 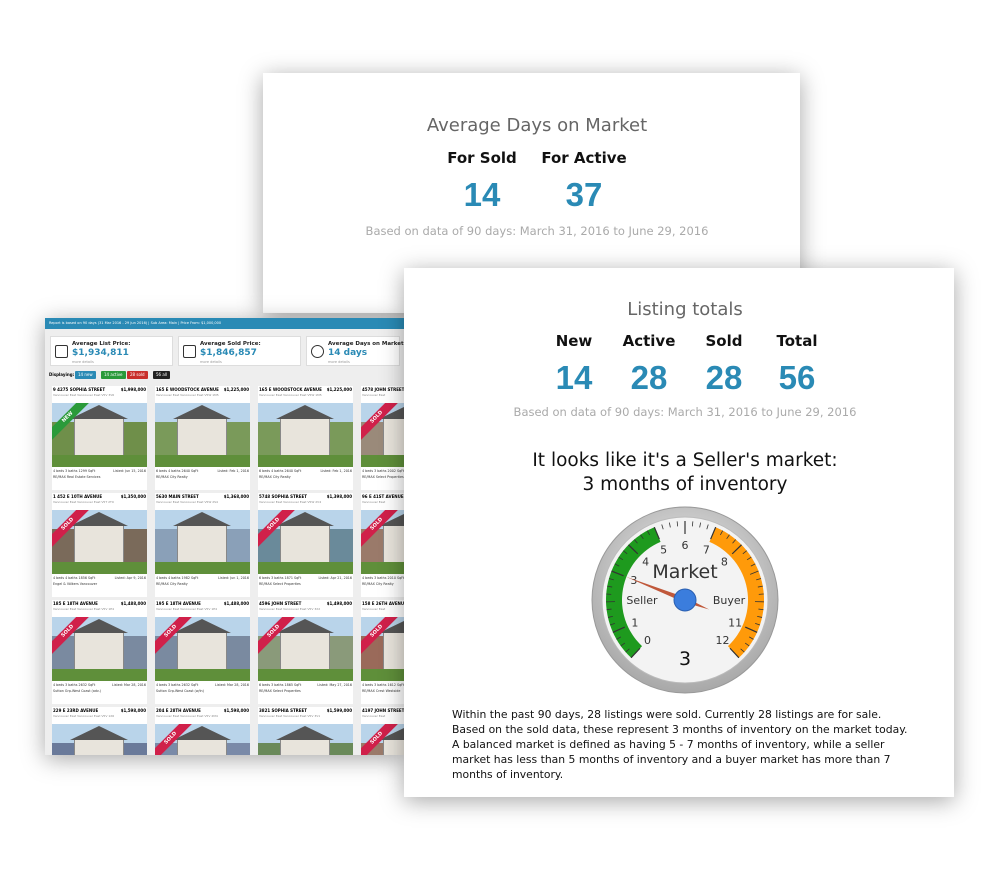 I want to click on filter-button: 56 all, so click(x=162, y=375).